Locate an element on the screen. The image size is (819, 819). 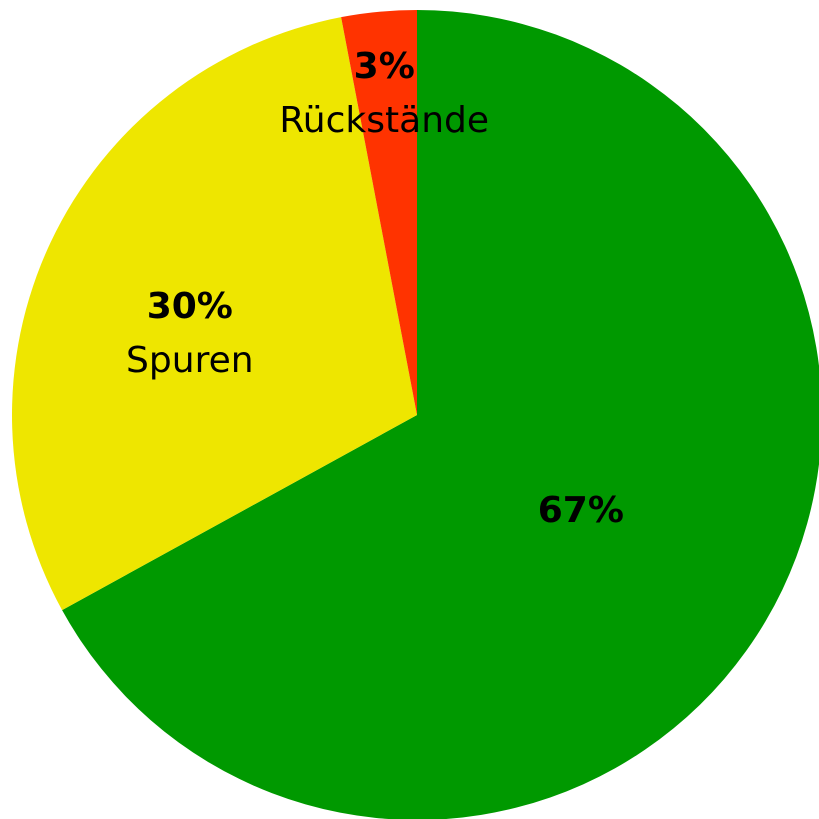
slice-value-label: 67% is located at coordinates (581, 510).